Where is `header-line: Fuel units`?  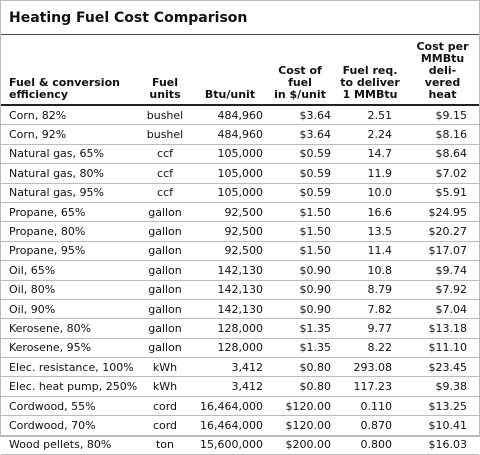 header-line: Fuel units is located at coordinates (165, 88).